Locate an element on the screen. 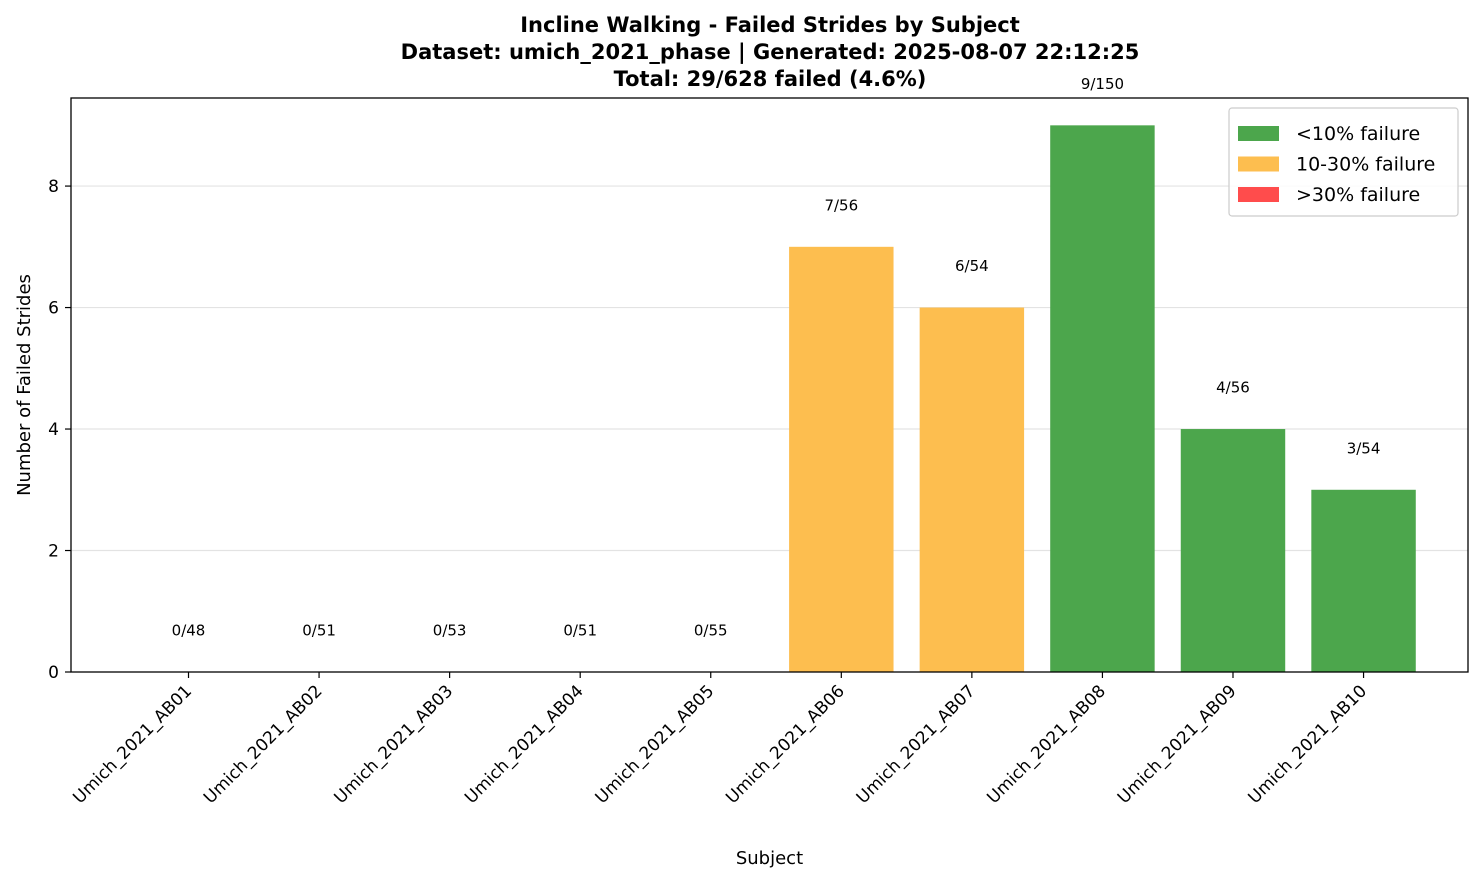 This screenshot has height=883, width=1484. bar-value-label: 4/56 is located at coordinates (1233, 388).